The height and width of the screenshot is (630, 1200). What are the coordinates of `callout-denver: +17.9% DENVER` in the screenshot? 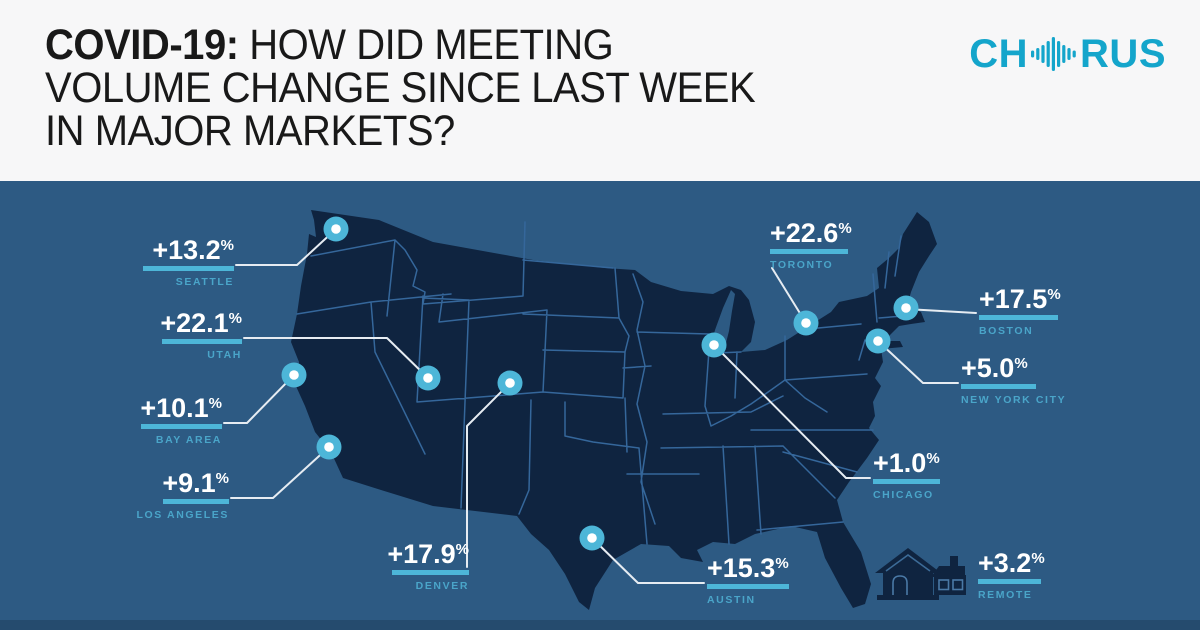 It's located at (428, 566).